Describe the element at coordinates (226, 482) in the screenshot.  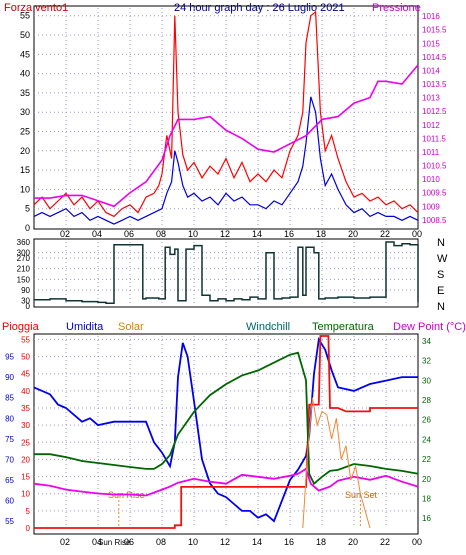
I see `series-dew_point` at that location.